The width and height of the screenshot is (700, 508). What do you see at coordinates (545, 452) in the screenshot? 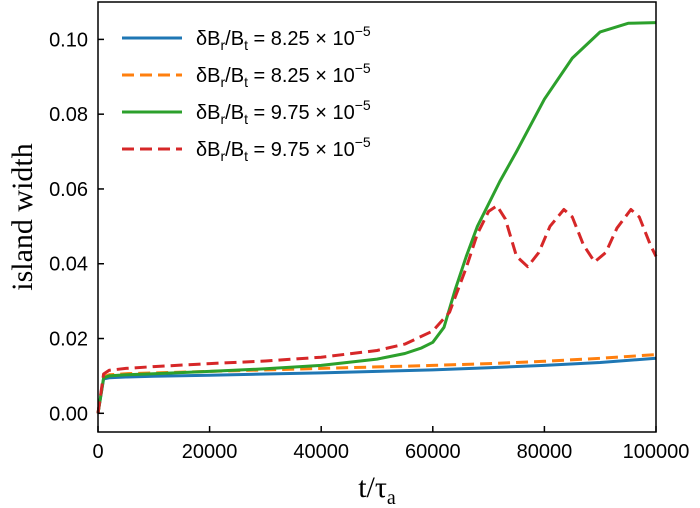
I see `x-tick-label: 80000` at bounding box center [545, 452].